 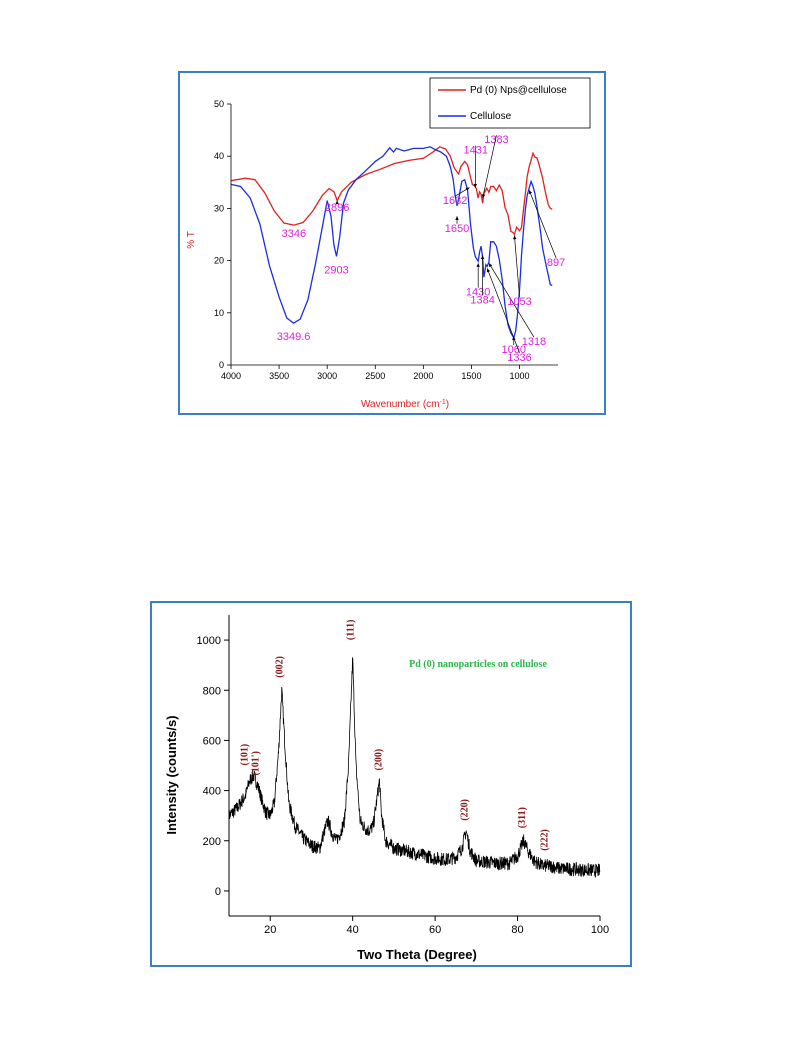 What do you see at coordinates (294, 337) in the screenshot?
I see `ftir-peak-annotation: 3349.6` at bounding box center [294, 337].